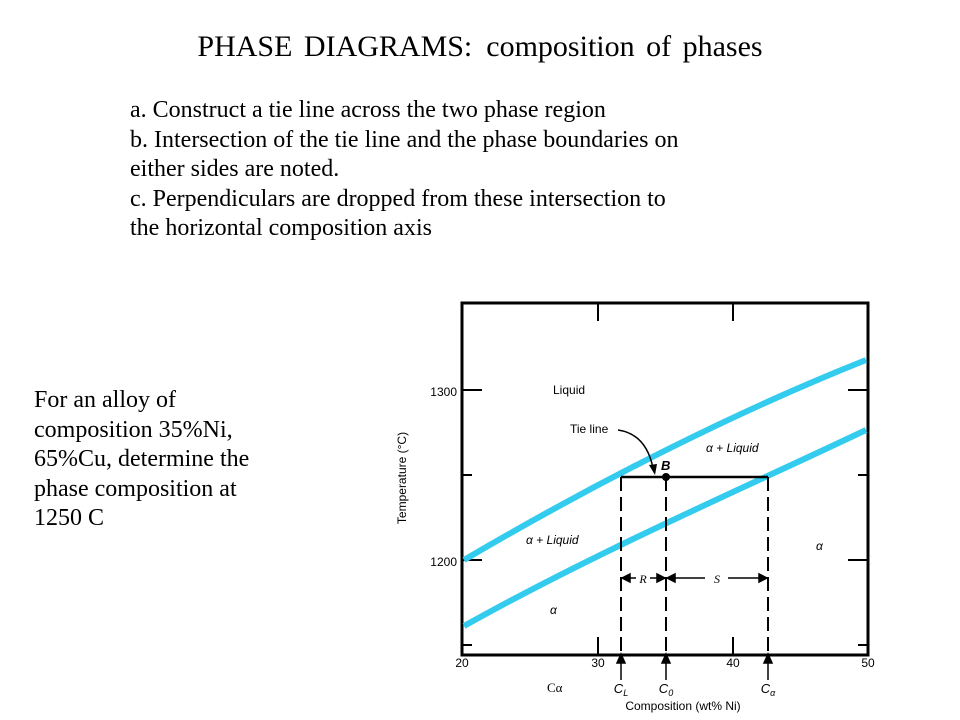  I want to click on composition-label-cl: CL, so click(621, 689).